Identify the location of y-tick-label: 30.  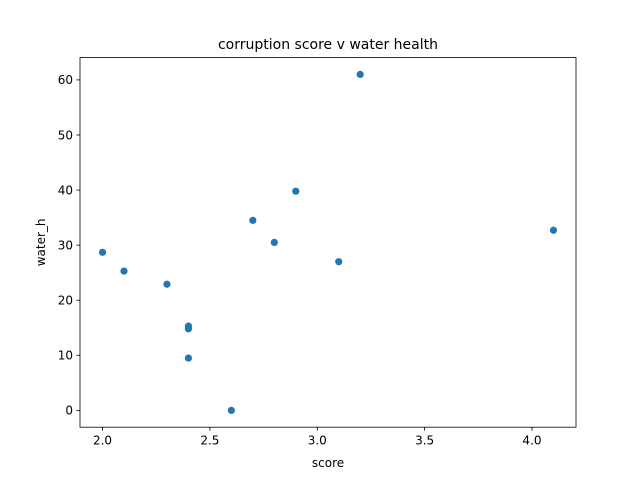
(65, 245).